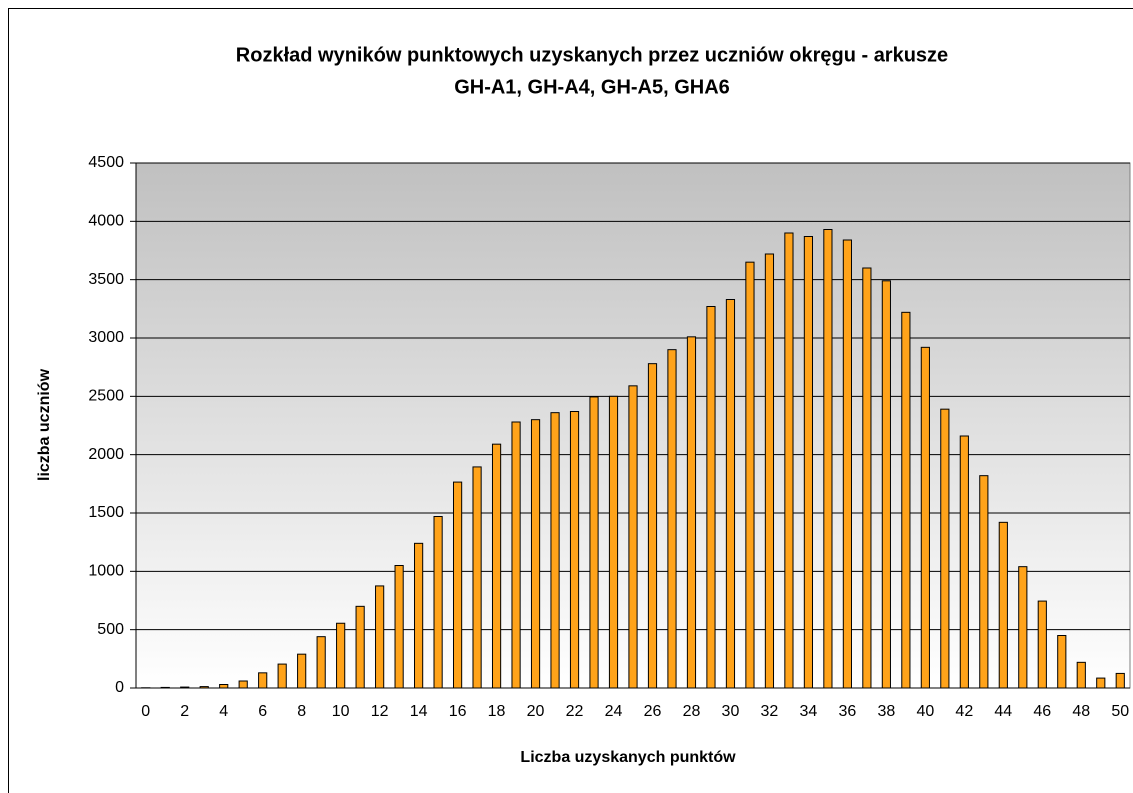 The width and height of the screenshot is (1133, 793). What do you see at coordinates (458, 711) in the screenshot?
I see `x-tick-label: 16` at bounding box center [458, 711].